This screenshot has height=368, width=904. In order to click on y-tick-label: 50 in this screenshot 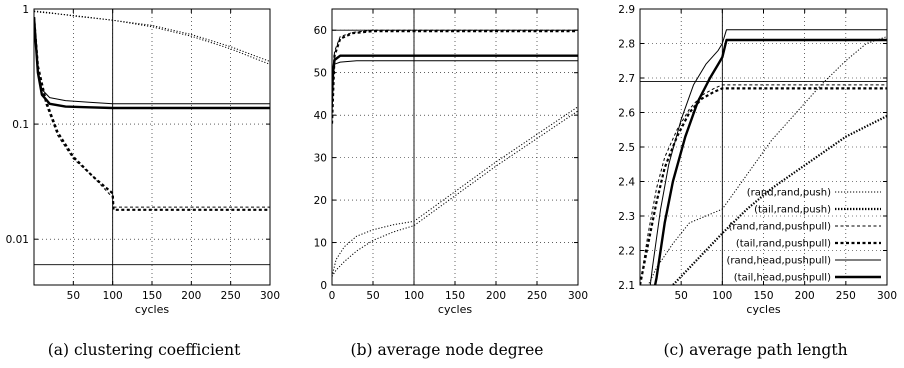, I will do `click(320, 74)`.